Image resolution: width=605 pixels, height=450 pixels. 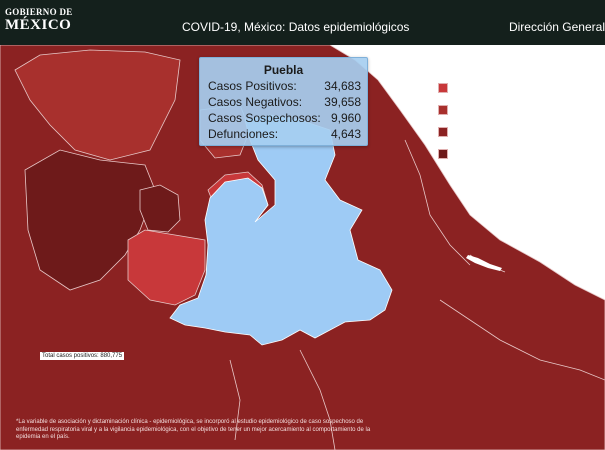 What do you see at coordinates (482, 131) in the screenshot?
I see `legend-range: 20001 a 80000` at bounding box center [482, 131].